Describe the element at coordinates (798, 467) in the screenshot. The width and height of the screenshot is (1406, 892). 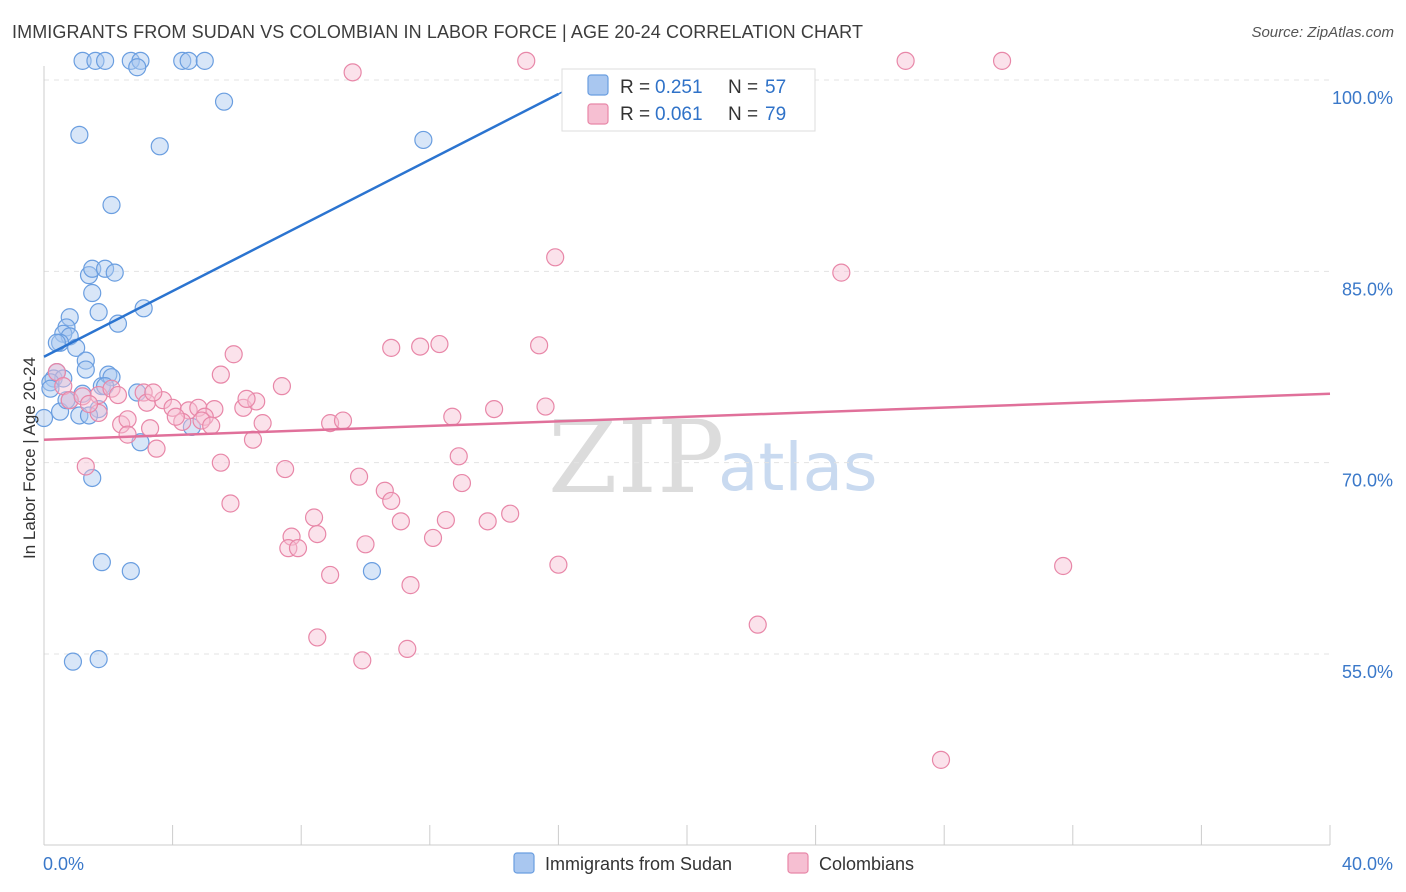
I see `watermark-atlas: atlas` at that location.